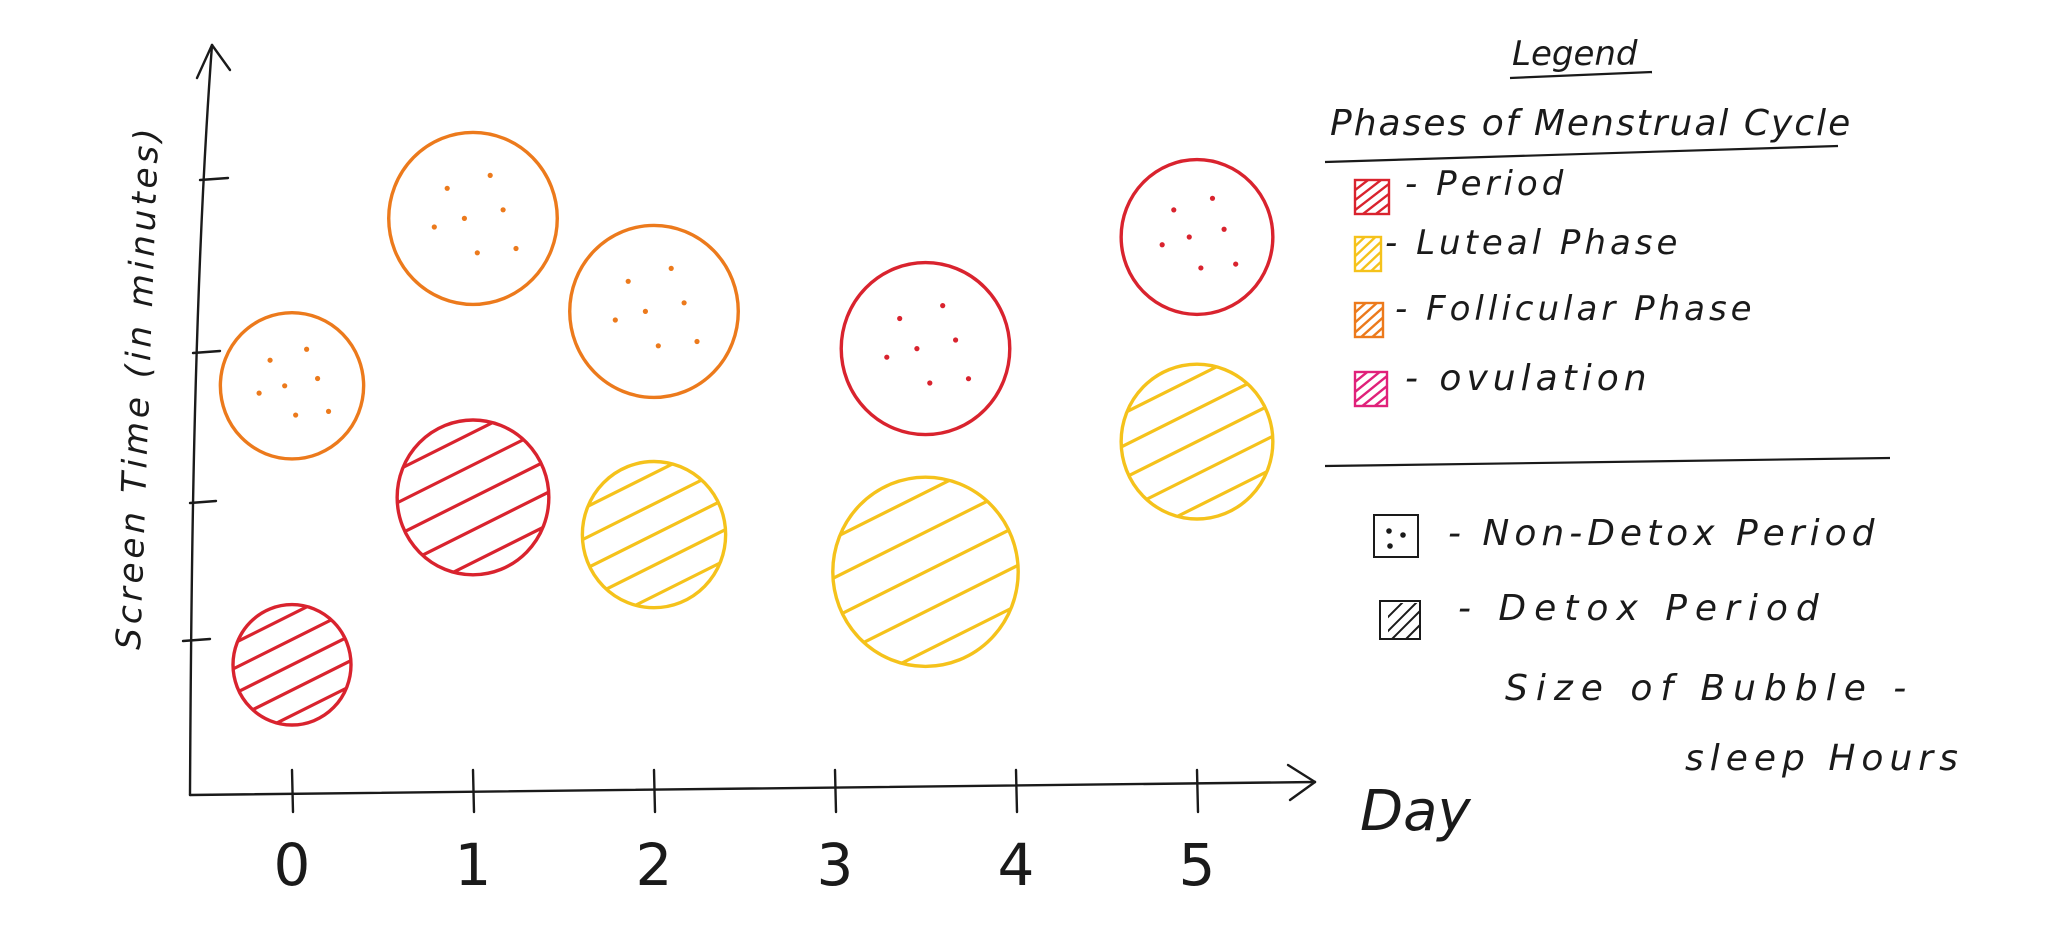  What do you see at coordinates (221, 57) in the screenshot?
I see `y-axis-arrow-right` at bounding box center [221, 57].